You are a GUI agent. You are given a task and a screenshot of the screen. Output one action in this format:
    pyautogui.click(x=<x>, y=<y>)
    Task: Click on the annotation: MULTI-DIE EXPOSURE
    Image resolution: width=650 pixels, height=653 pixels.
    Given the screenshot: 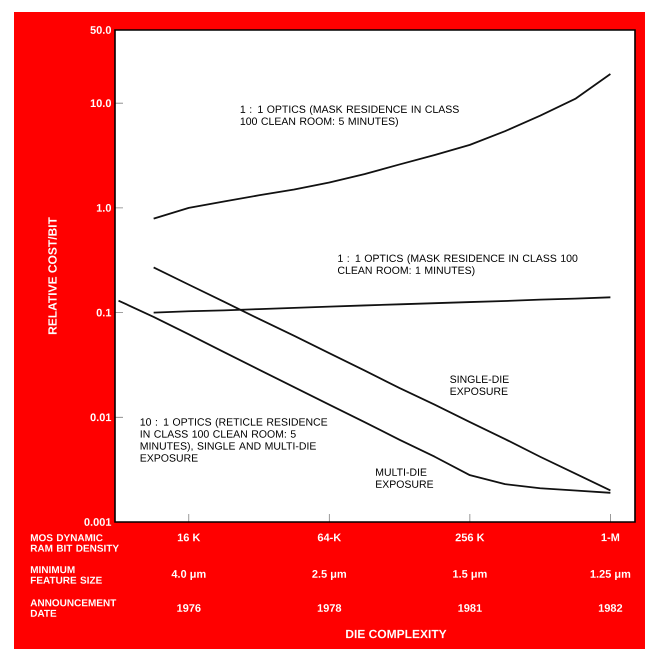 What is the action you would take?
    pyautogui.click(x=405, y=478)
    